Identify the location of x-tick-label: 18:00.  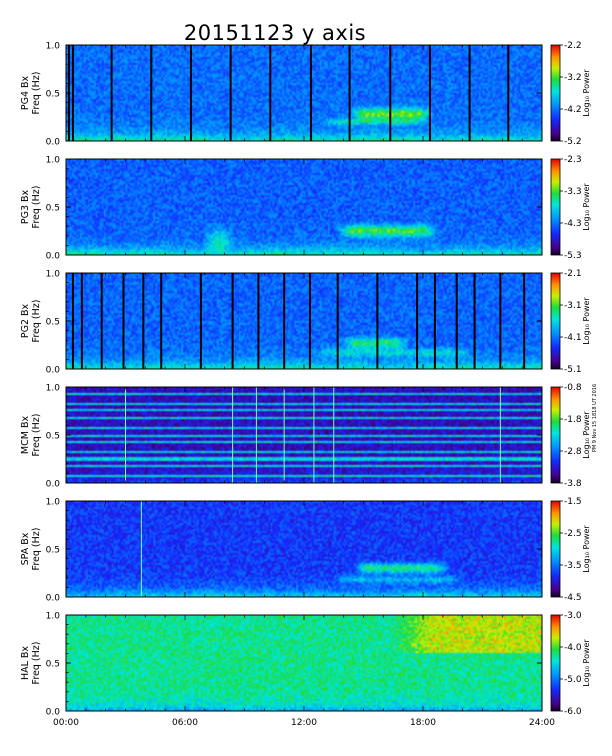
(423, 723).